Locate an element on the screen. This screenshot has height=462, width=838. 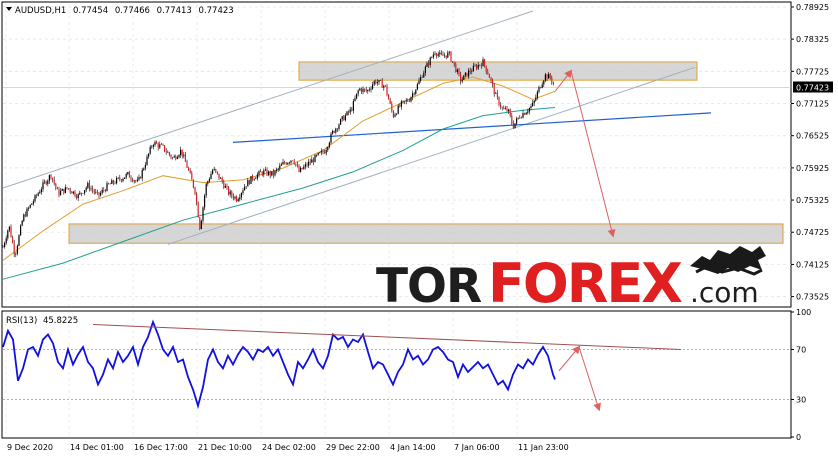
price-tick-label: 0.78925 is located at coordinates (812, 7).